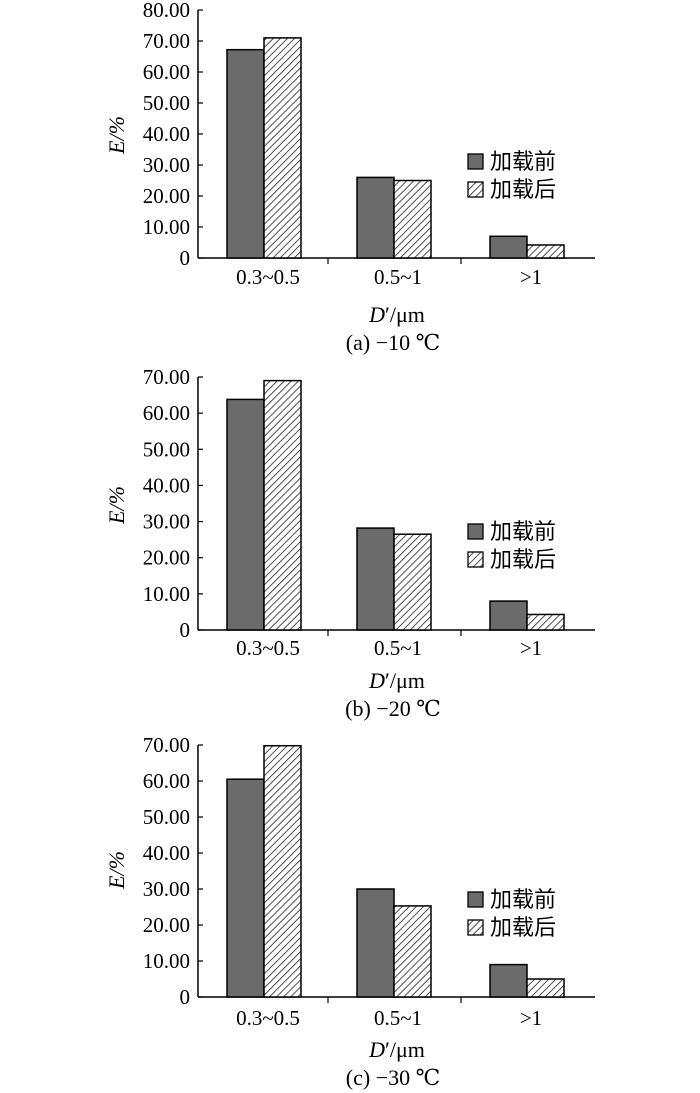 This screenshot has height=1093, width=700. Describe the element at coordinates (393, 708) in the screenshot. I see `panel-caption: (b) −20 ℃` at that location.